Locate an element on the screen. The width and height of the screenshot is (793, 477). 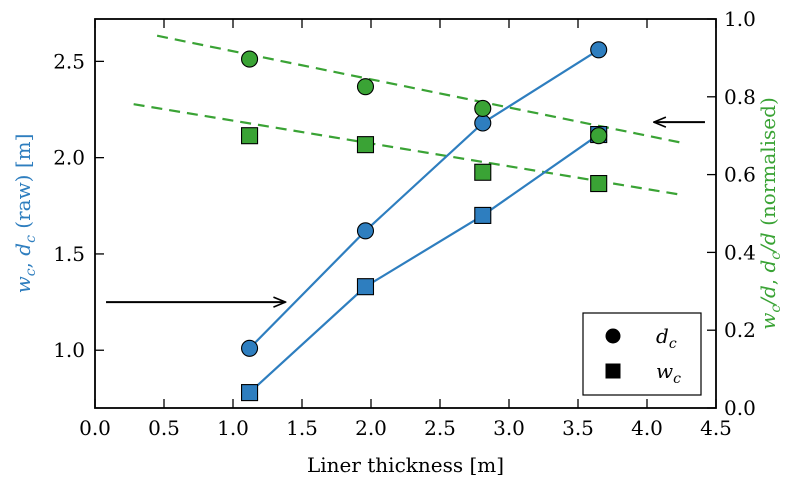
x-axis-title: Liner thickness [m] is located at coordinates (405, 465).